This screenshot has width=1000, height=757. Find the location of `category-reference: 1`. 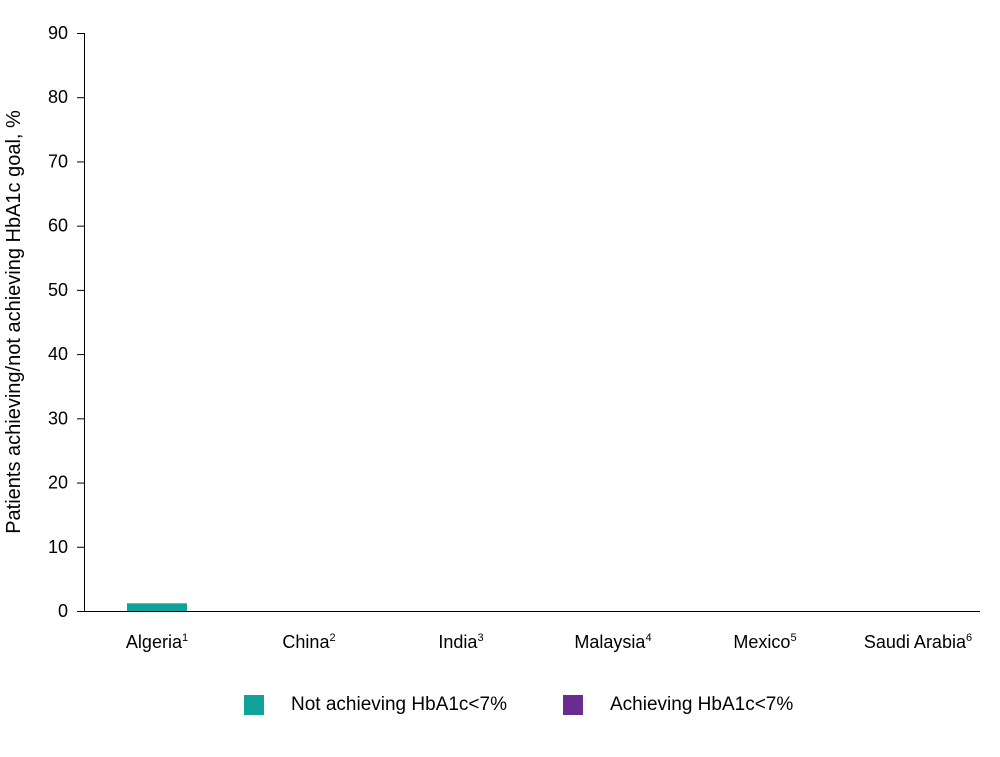

category-reference: 1 is located at coordinates (185, 638).